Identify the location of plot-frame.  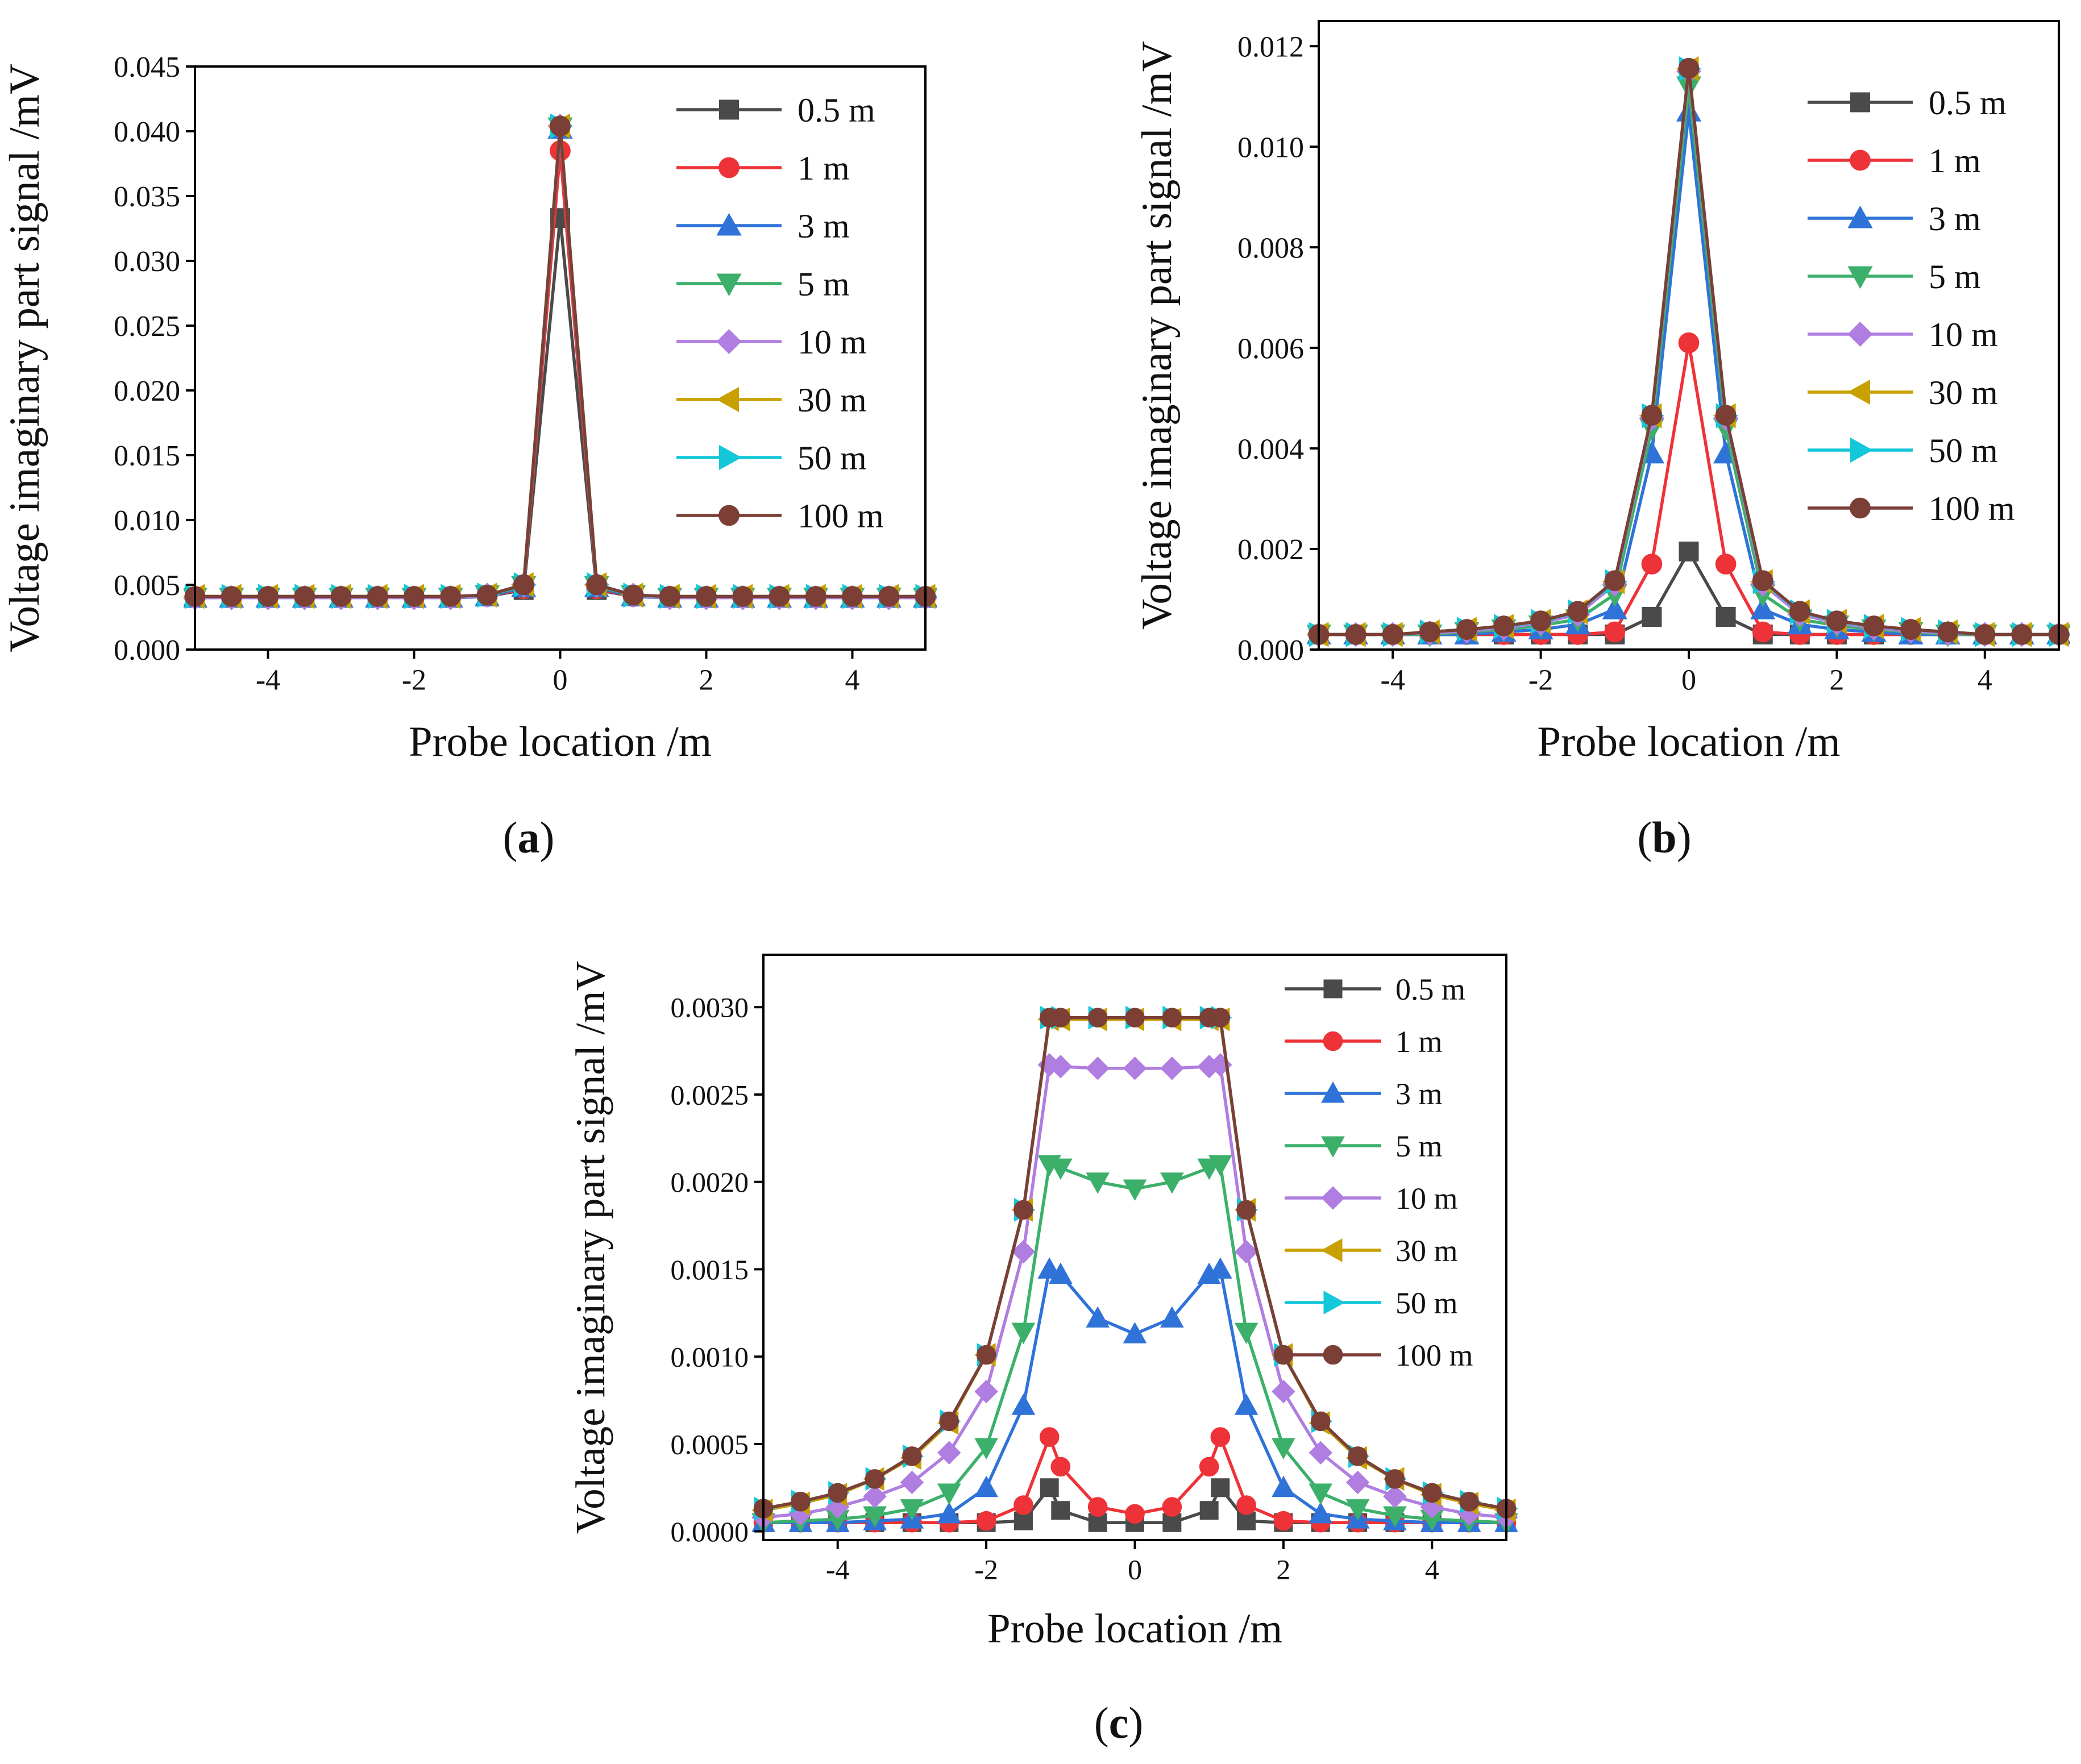
(1134, 1247).